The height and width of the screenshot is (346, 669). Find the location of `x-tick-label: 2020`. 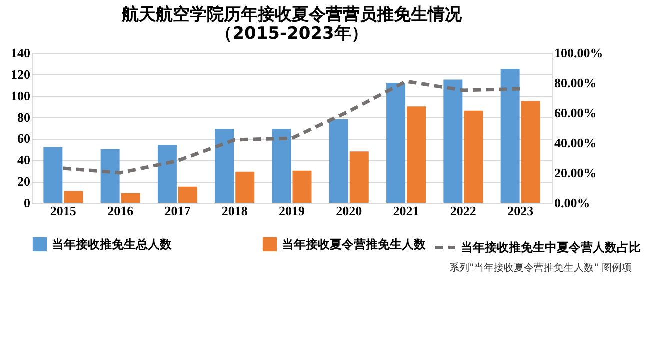

x-tick-label: 2020 is located at coordinates (349, 211).